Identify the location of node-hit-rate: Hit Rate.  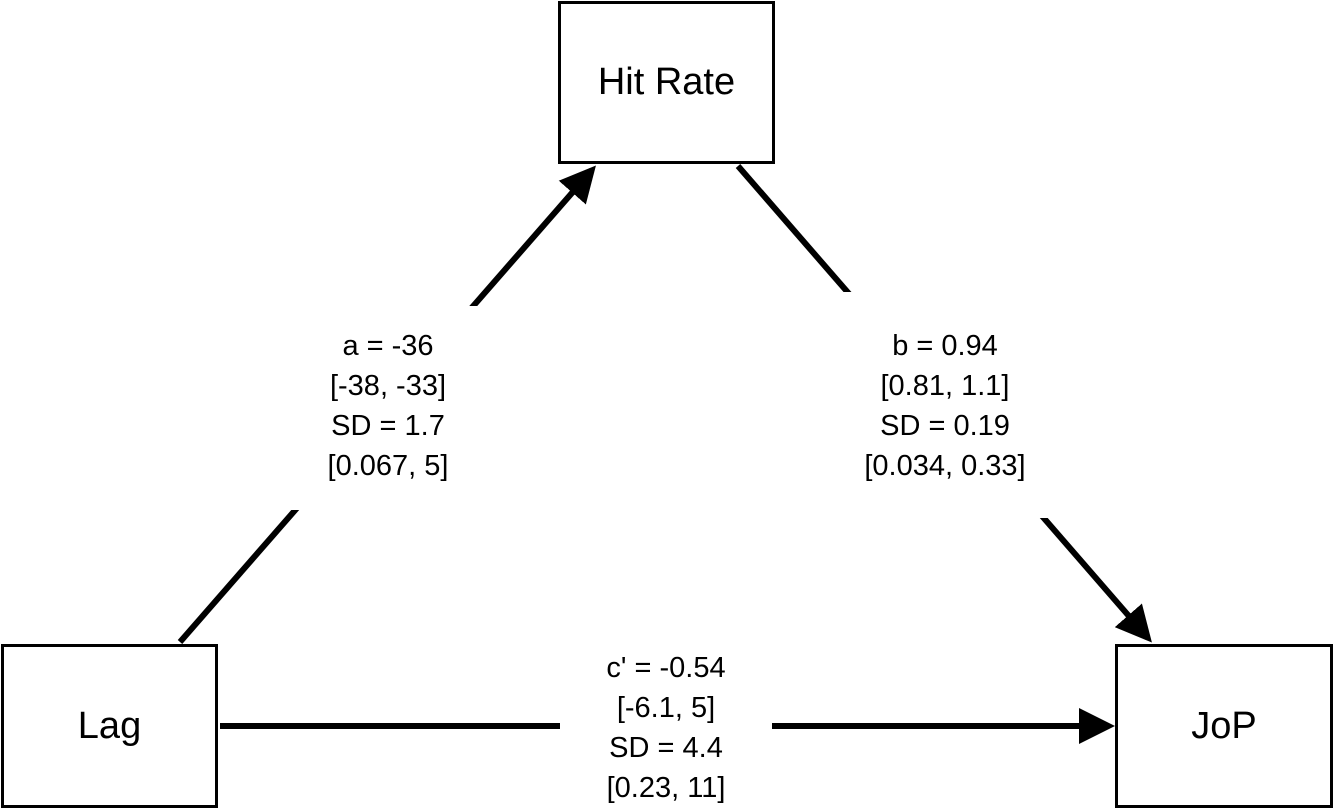
(666, 82).